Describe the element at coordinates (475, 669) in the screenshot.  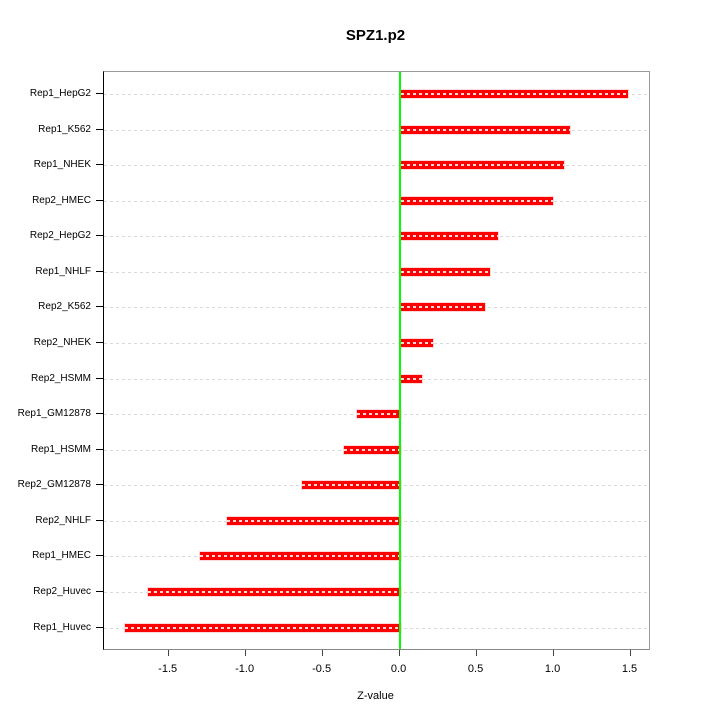
I see `x-tick-label: 0.5` at that location.